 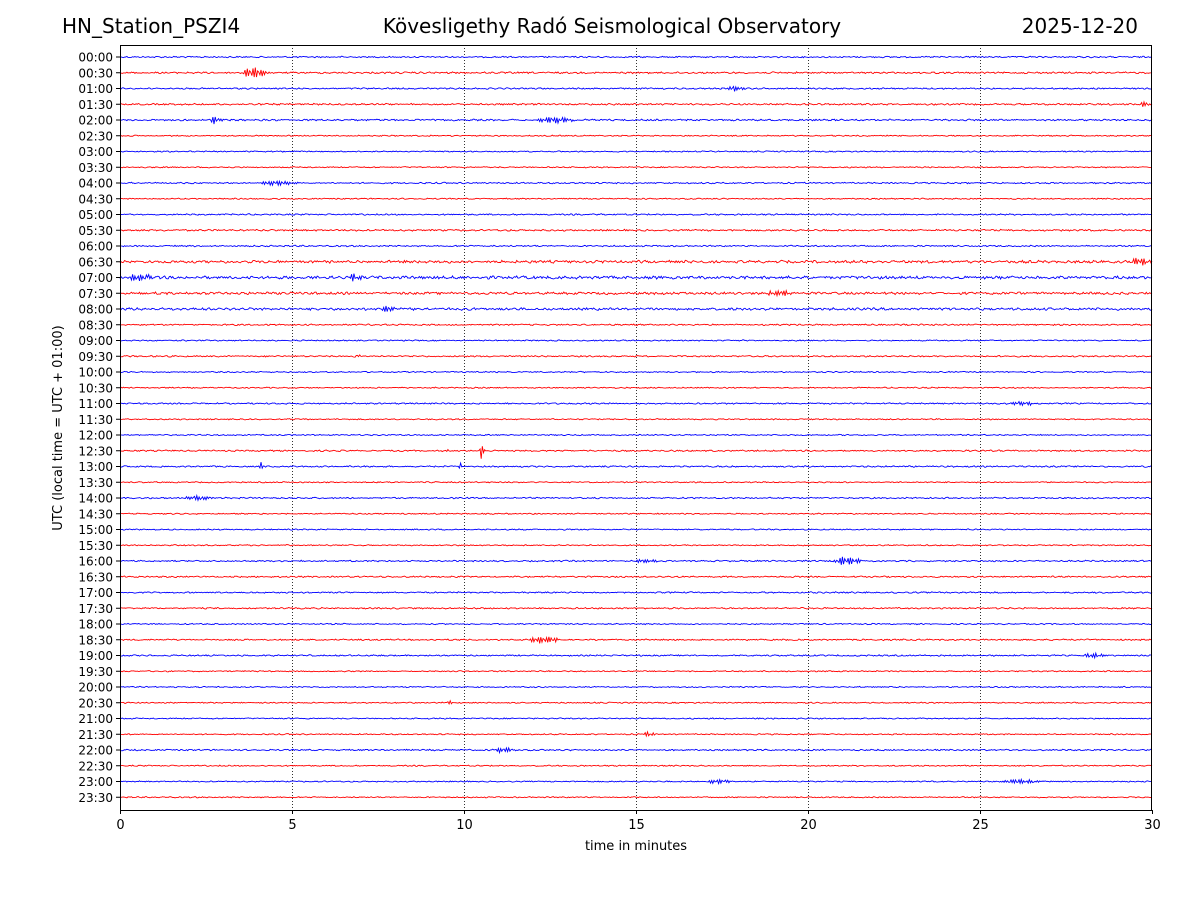 I want to click on y-tick-label: 19:30, so click(x=95, y=672).